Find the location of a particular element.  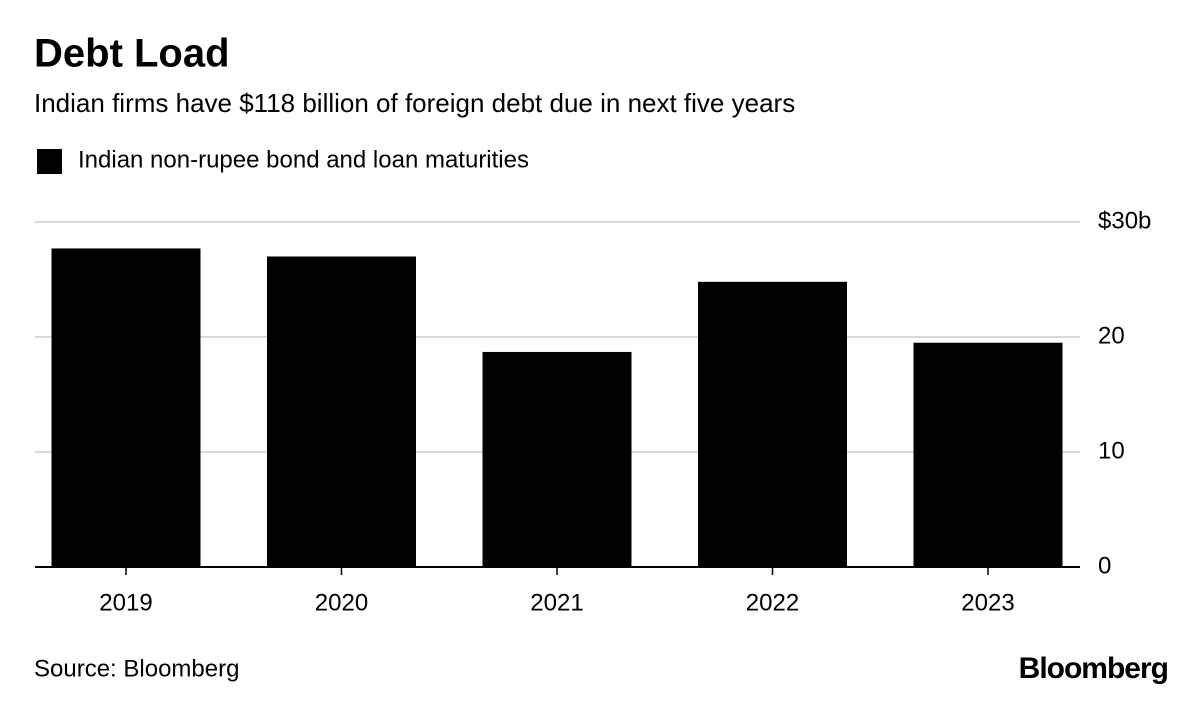

chart-title: Debt Load is located at coordinates (132, 54).